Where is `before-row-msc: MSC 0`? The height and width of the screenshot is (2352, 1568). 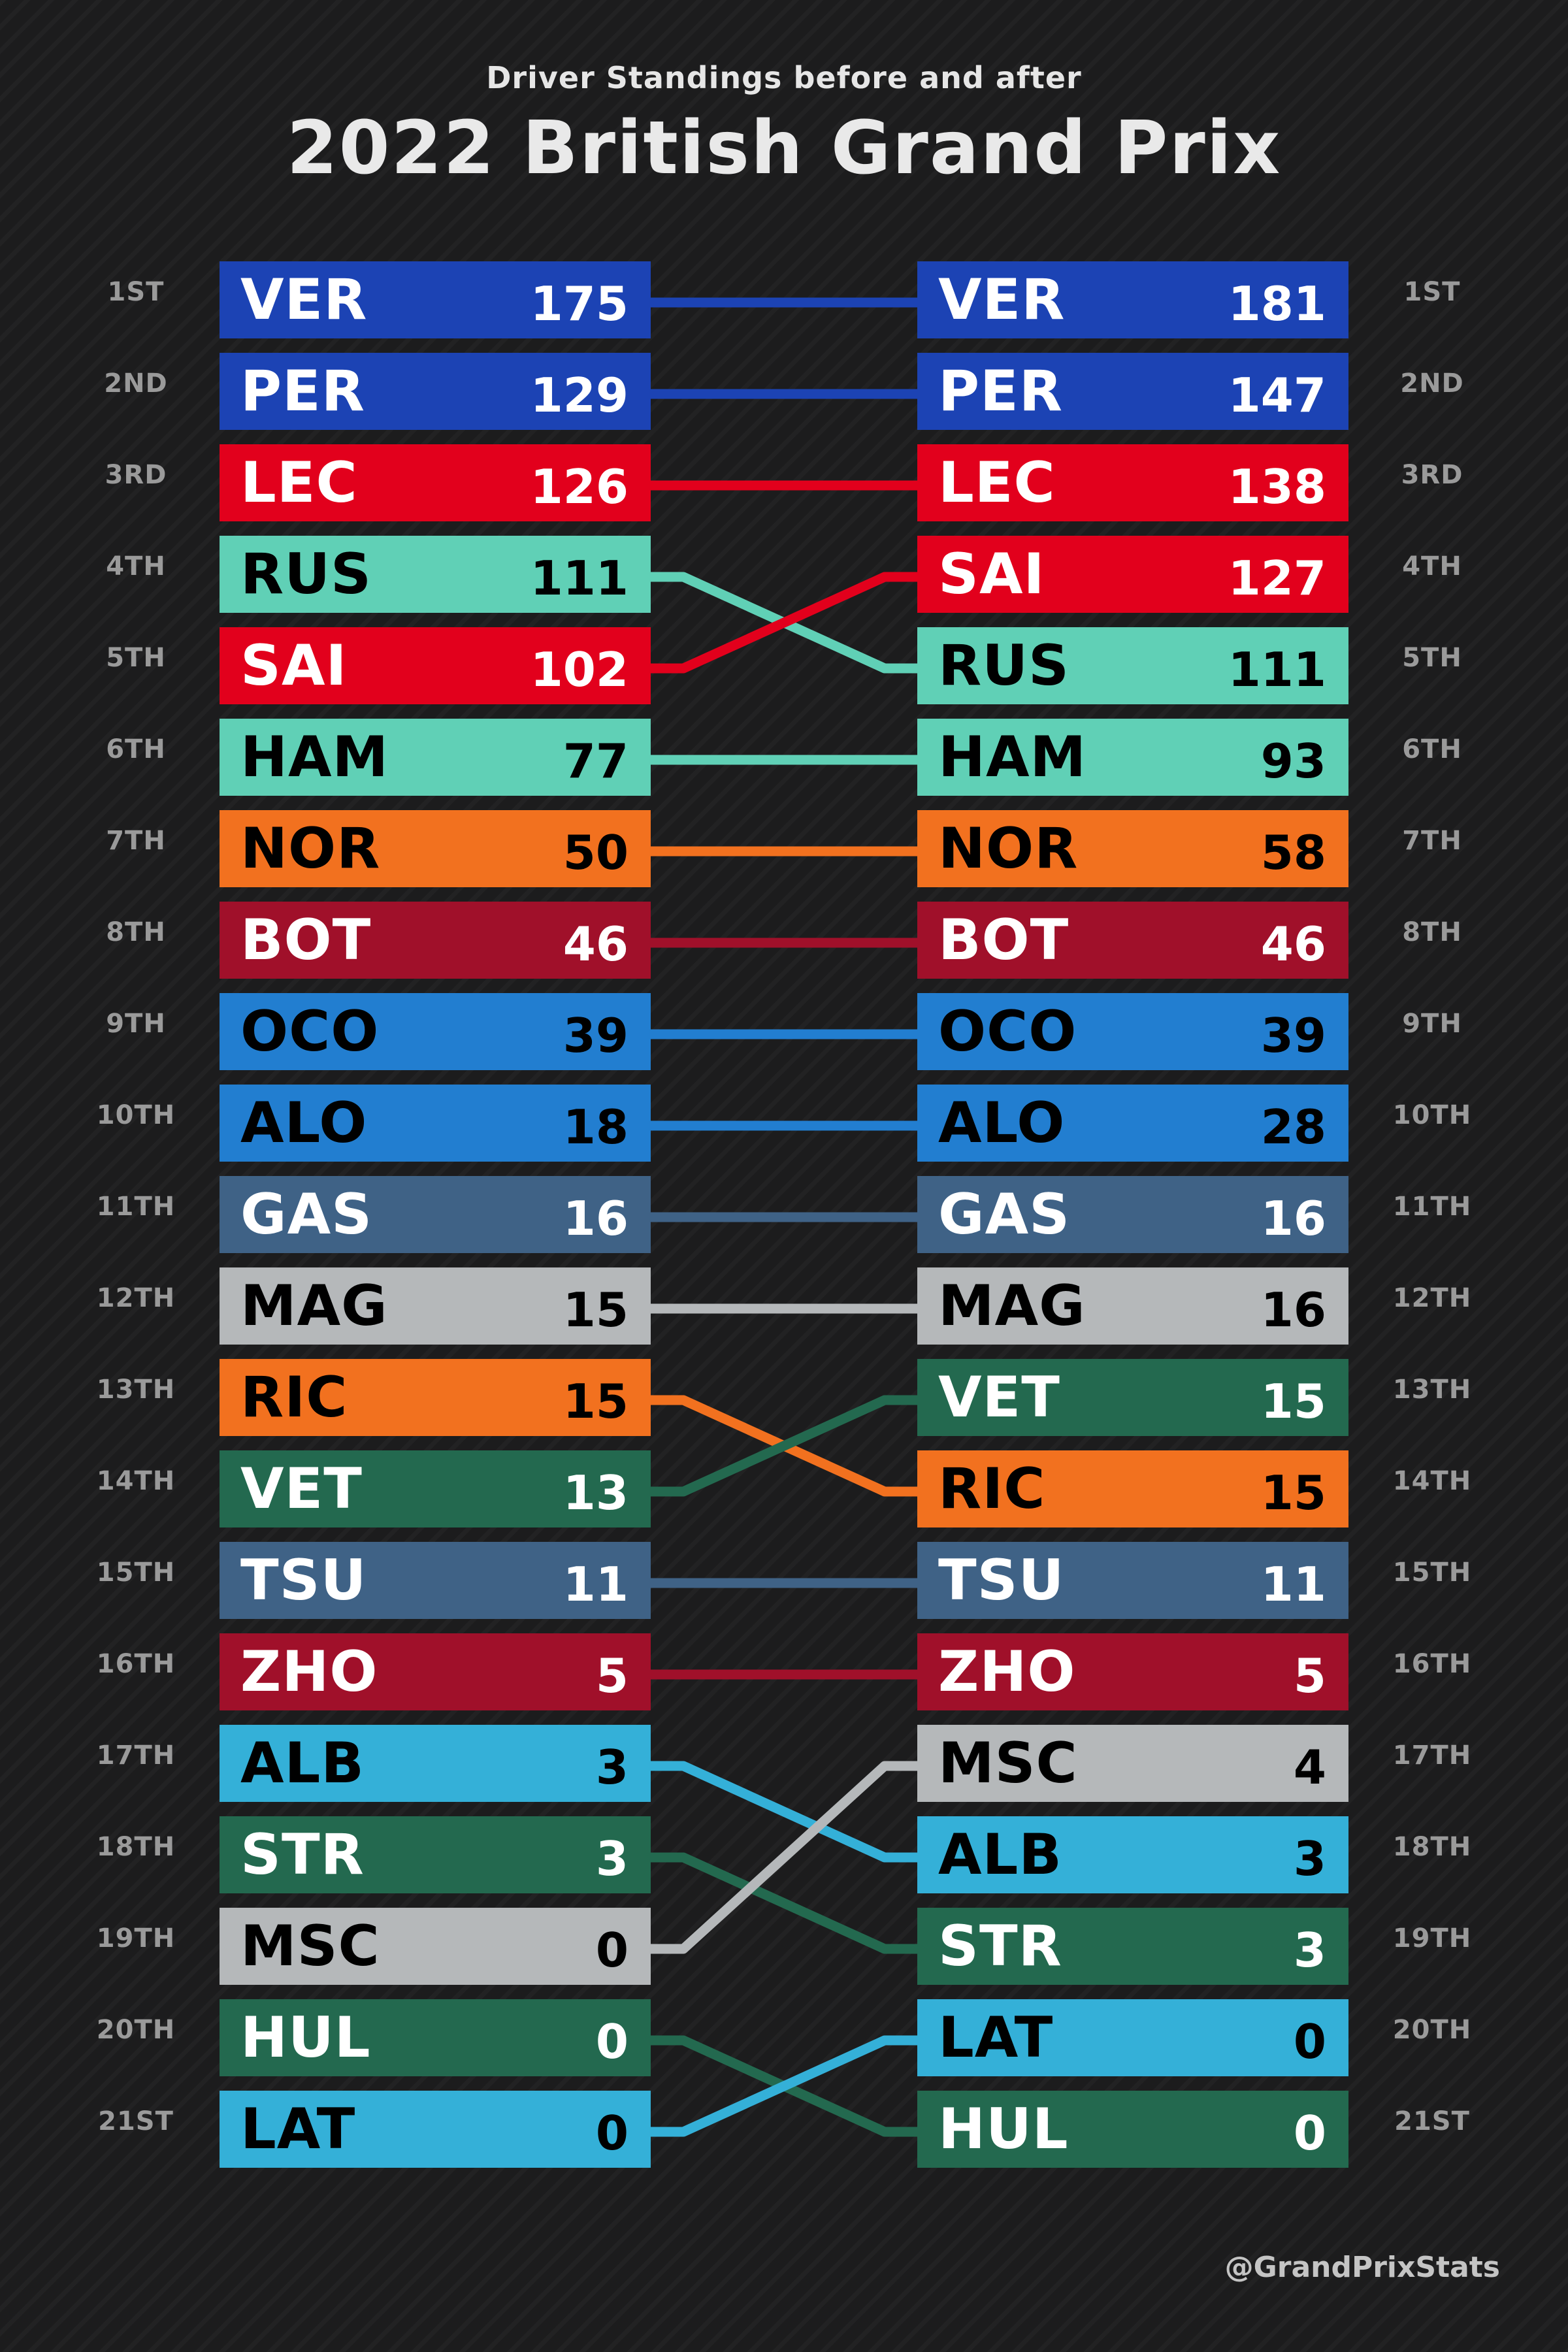 before-row-msc: MSC 0 is located at coordinates (435, 1946).